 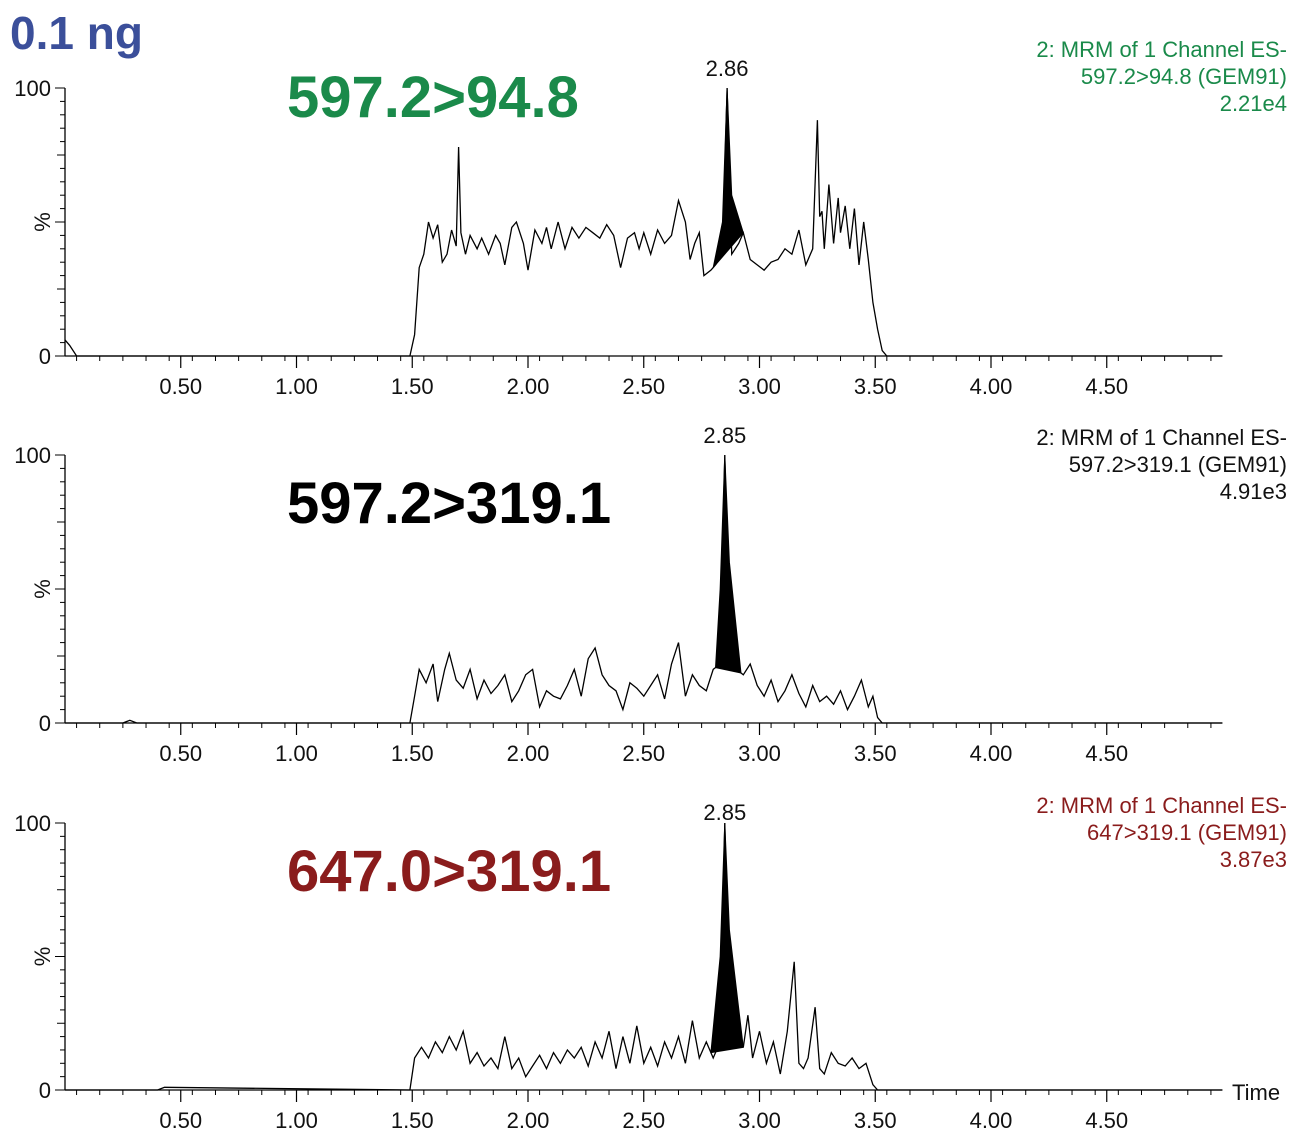 What do you see at coordinates (727, 68) in the screenshot?
I see `peak-retention-label: 2.86` at bounding box center [727, 68].